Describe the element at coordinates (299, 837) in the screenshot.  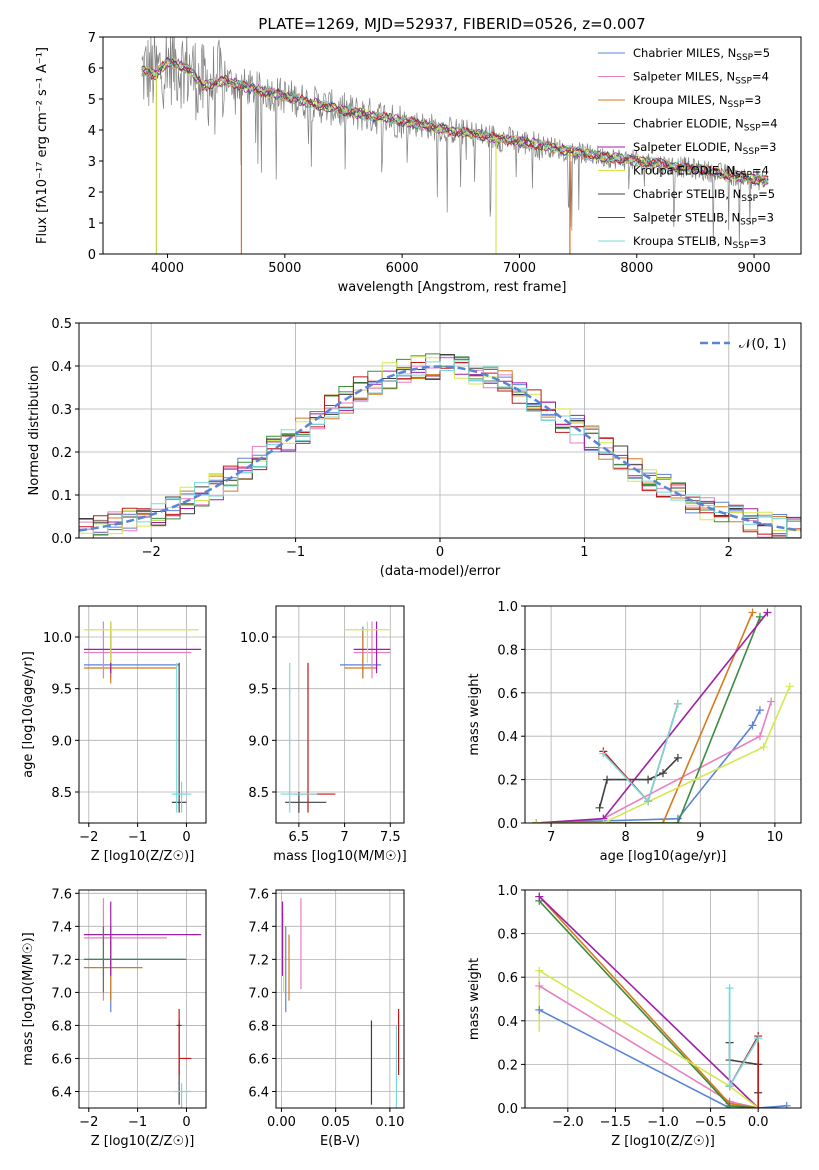
I see `x-tick-label: 6.5` at that location.